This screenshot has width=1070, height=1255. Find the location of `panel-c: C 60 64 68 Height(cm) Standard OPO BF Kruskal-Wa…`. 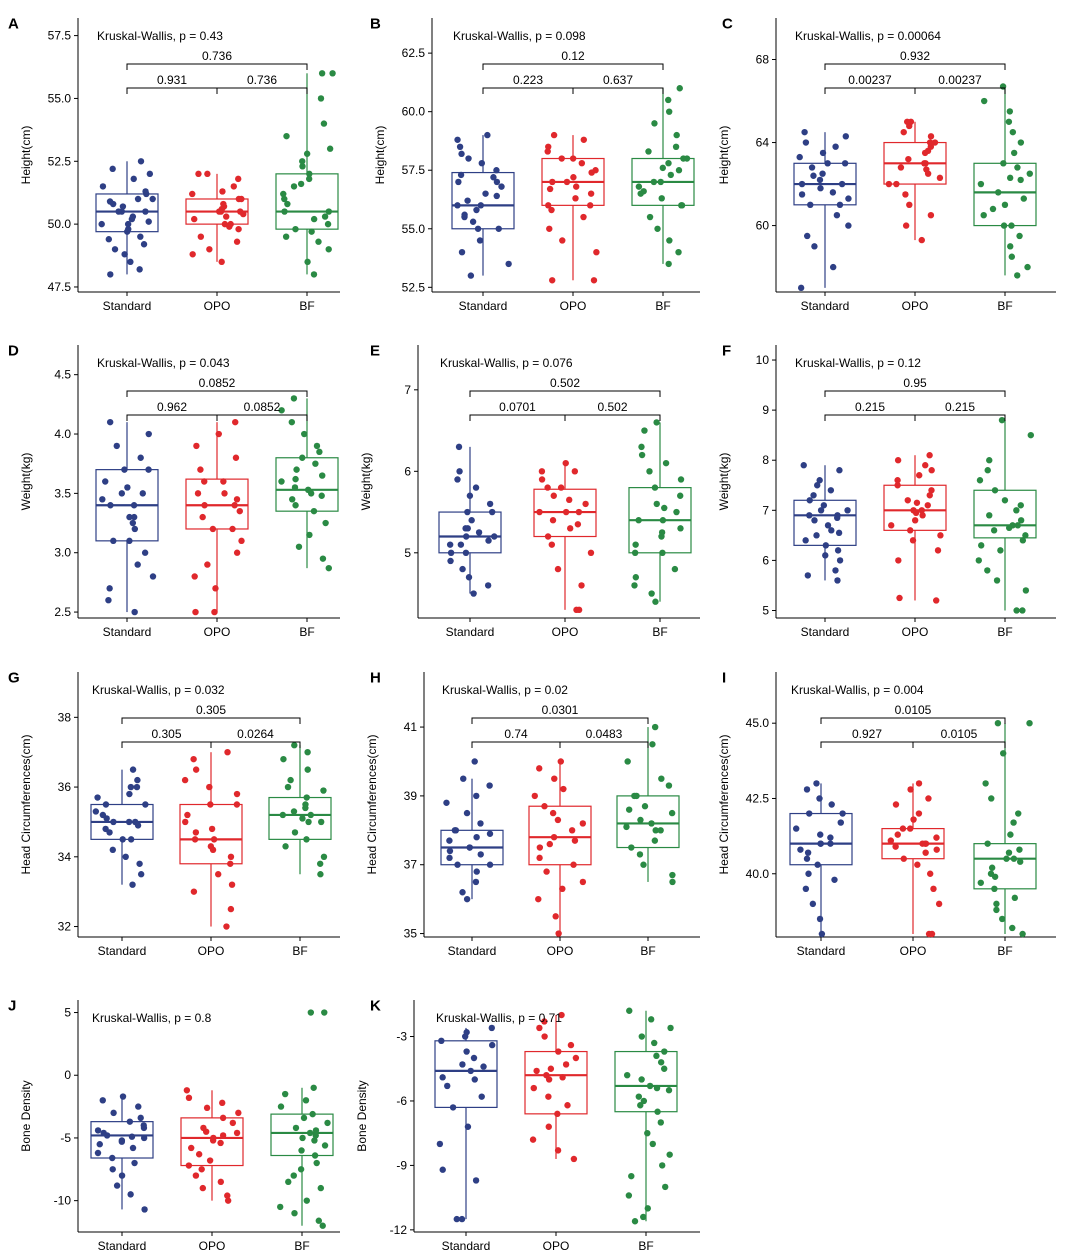

panel-c: C 60 64 68 Height(cm) Standard OPO BF Kruskal-Wa… is located at coordinates (886, 164).